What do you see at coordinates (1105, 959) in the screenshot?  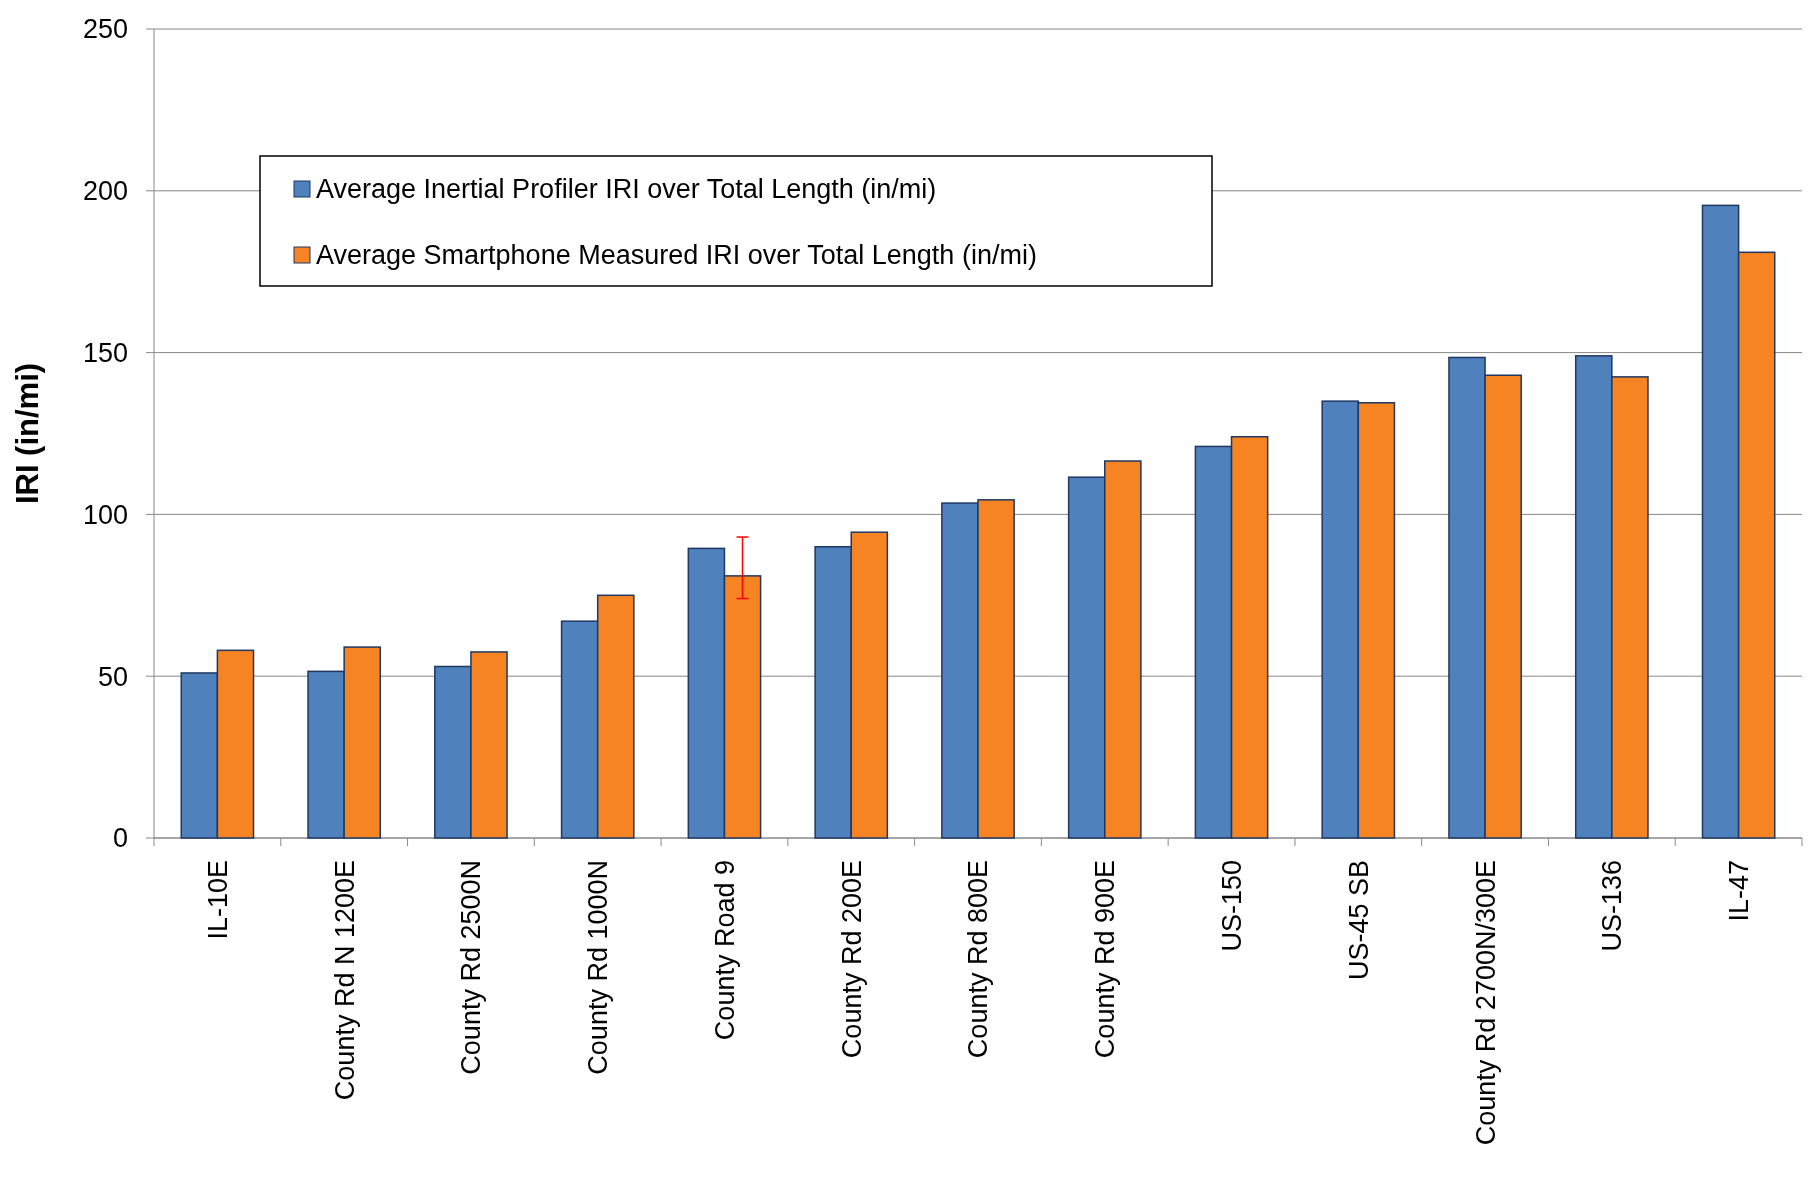 I see `x-tick-label: County Rd 900E` at bounding box center [1105, 959].